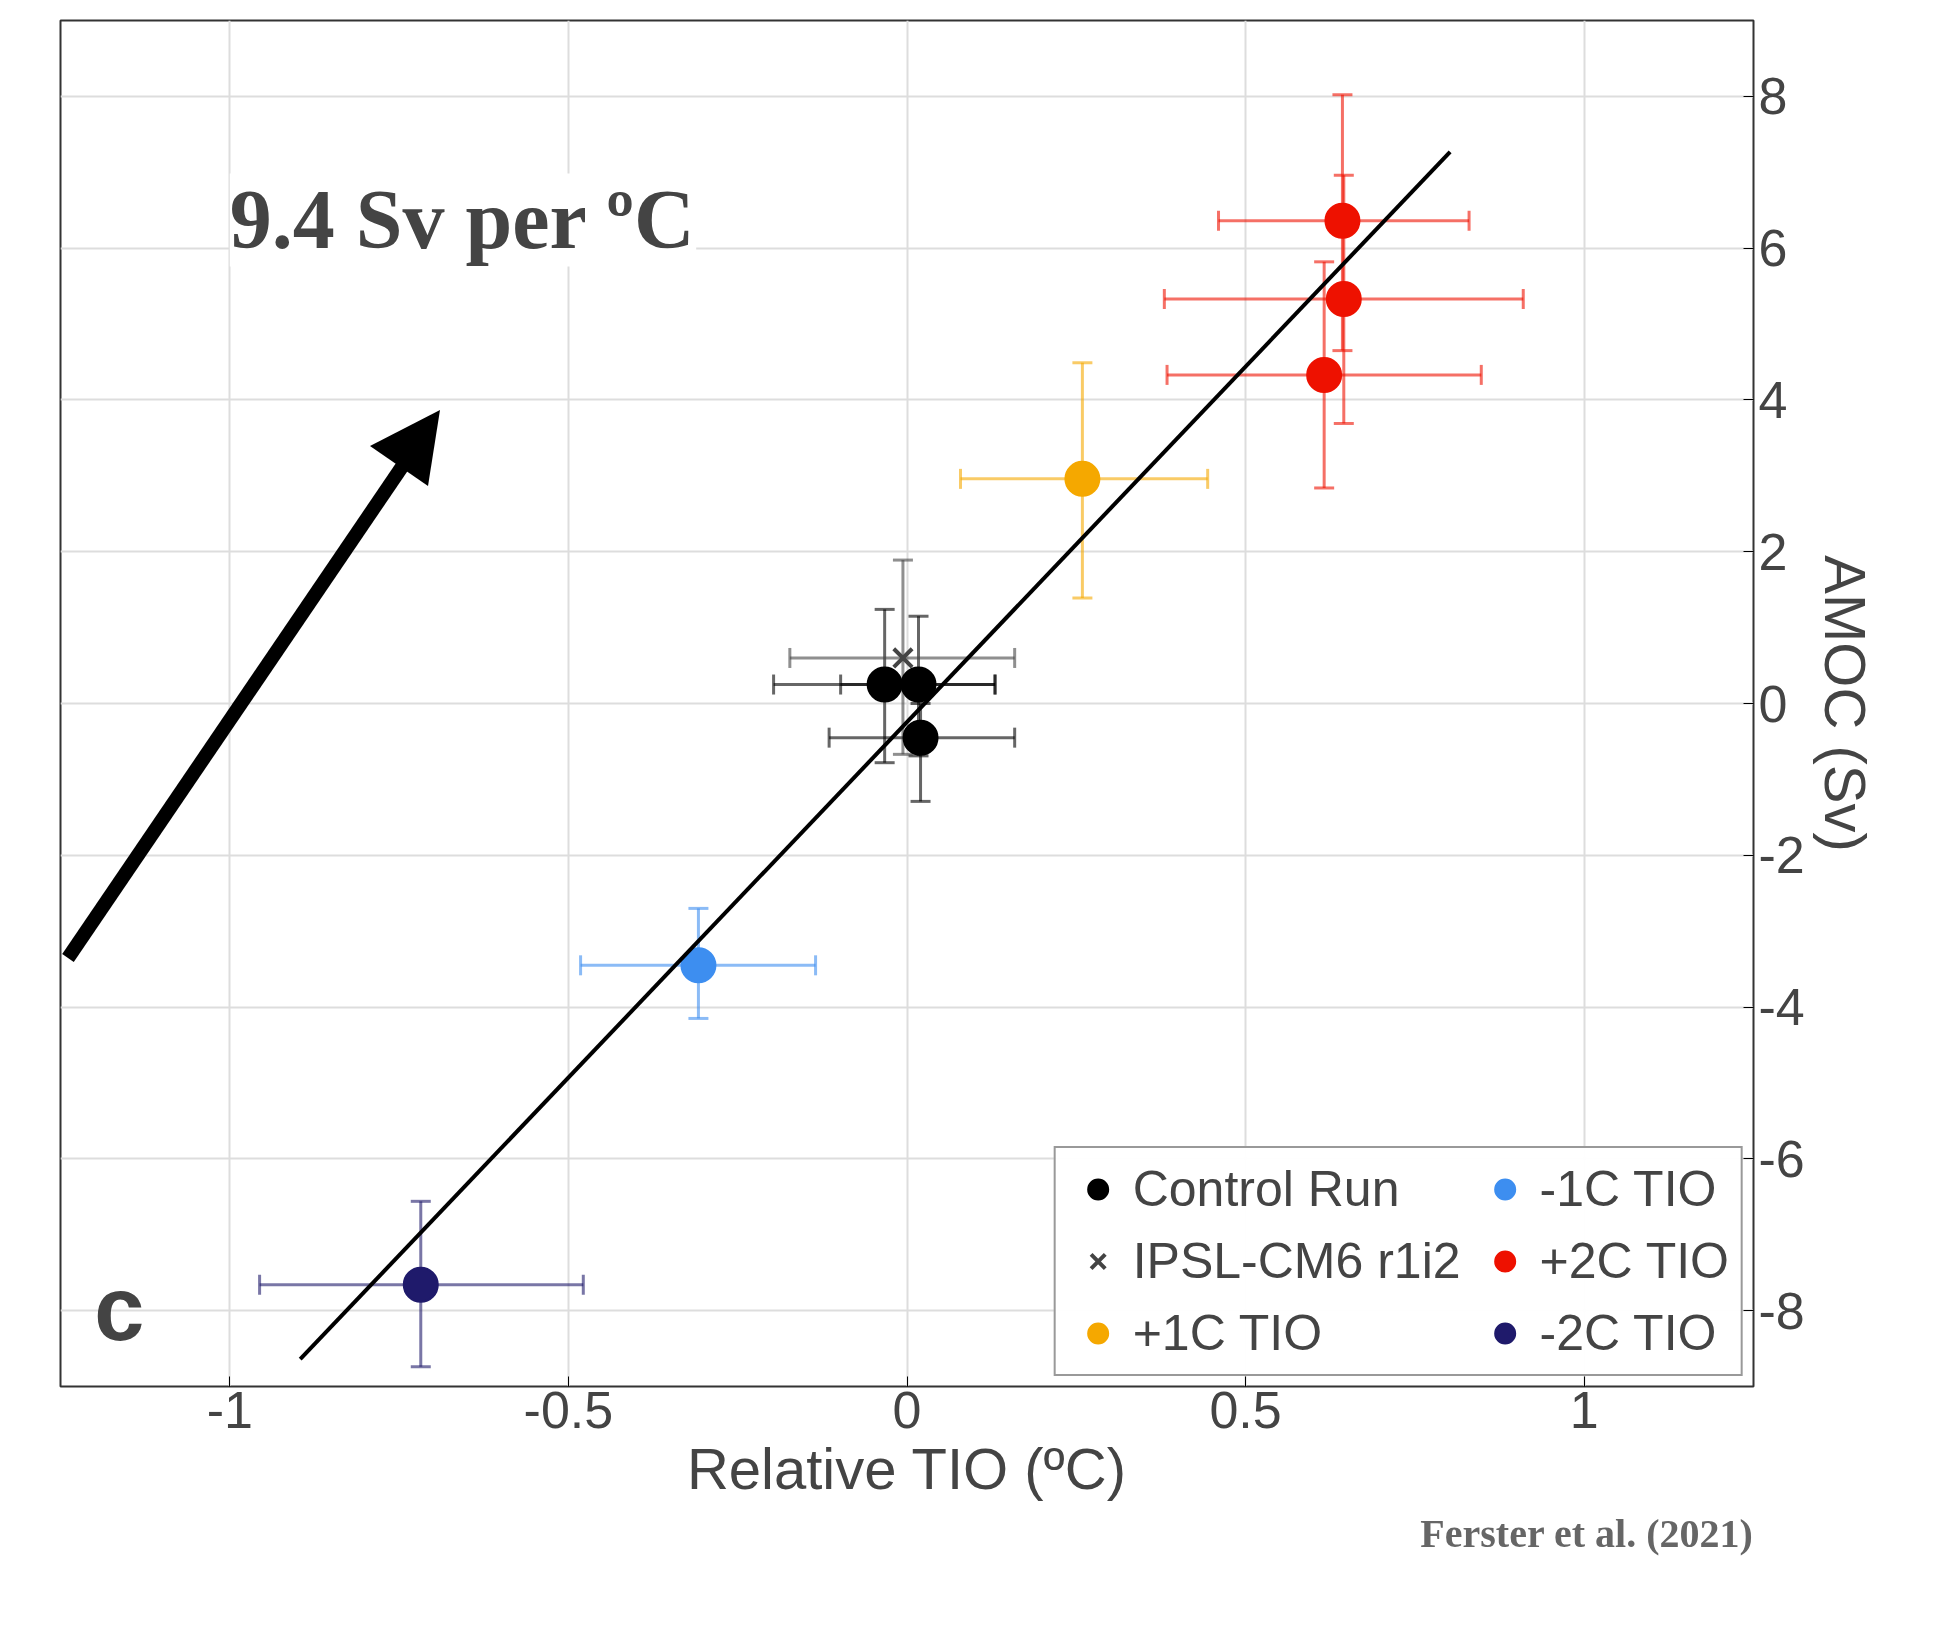  What do you see at coordinates (1773, 703) in the screenshot?
I see `y-tick-label: 0` at bounding box center [1773, 703].